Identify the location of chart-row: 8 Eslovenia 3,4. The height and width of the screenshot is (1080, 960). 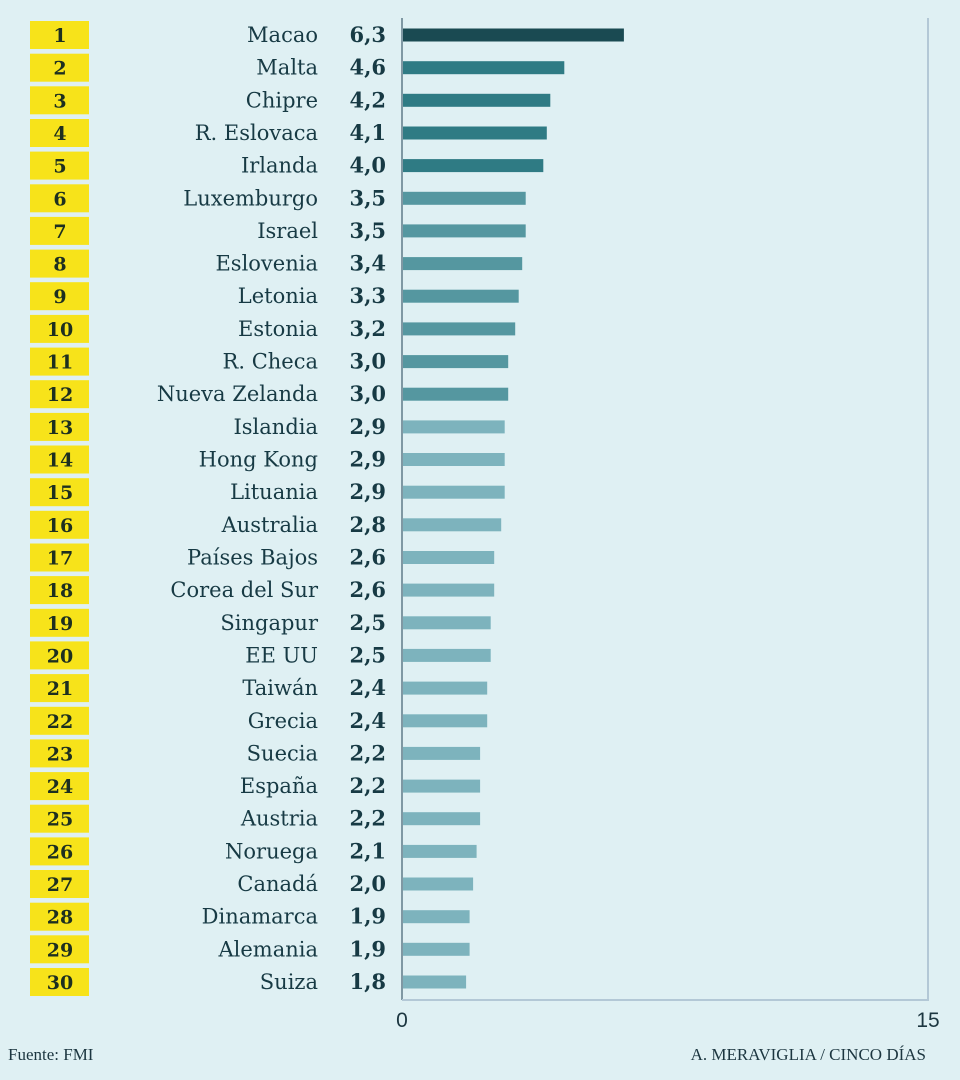
(276, 263).